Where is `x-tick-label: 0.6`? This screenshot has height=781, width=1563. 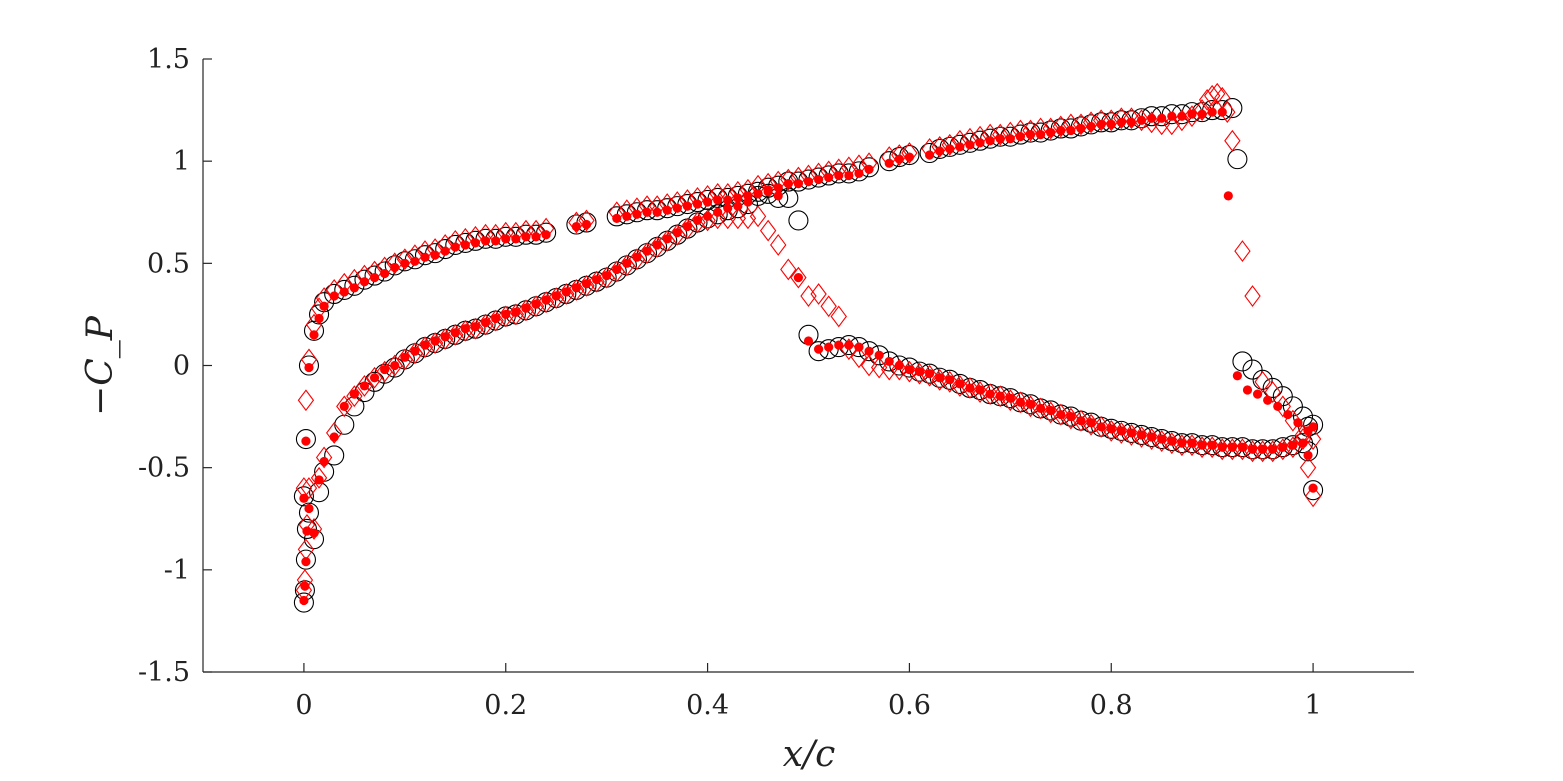
x-tick-label: 0.6 is located at coordinates (909, 705).